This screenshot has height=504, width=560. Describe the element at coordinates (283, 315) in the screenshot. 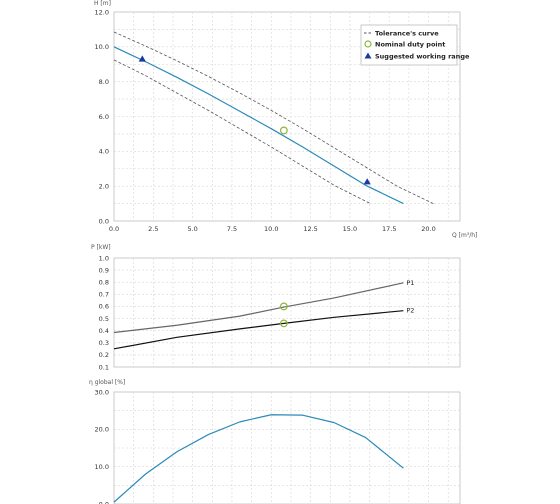

I see `power-points` at that location.